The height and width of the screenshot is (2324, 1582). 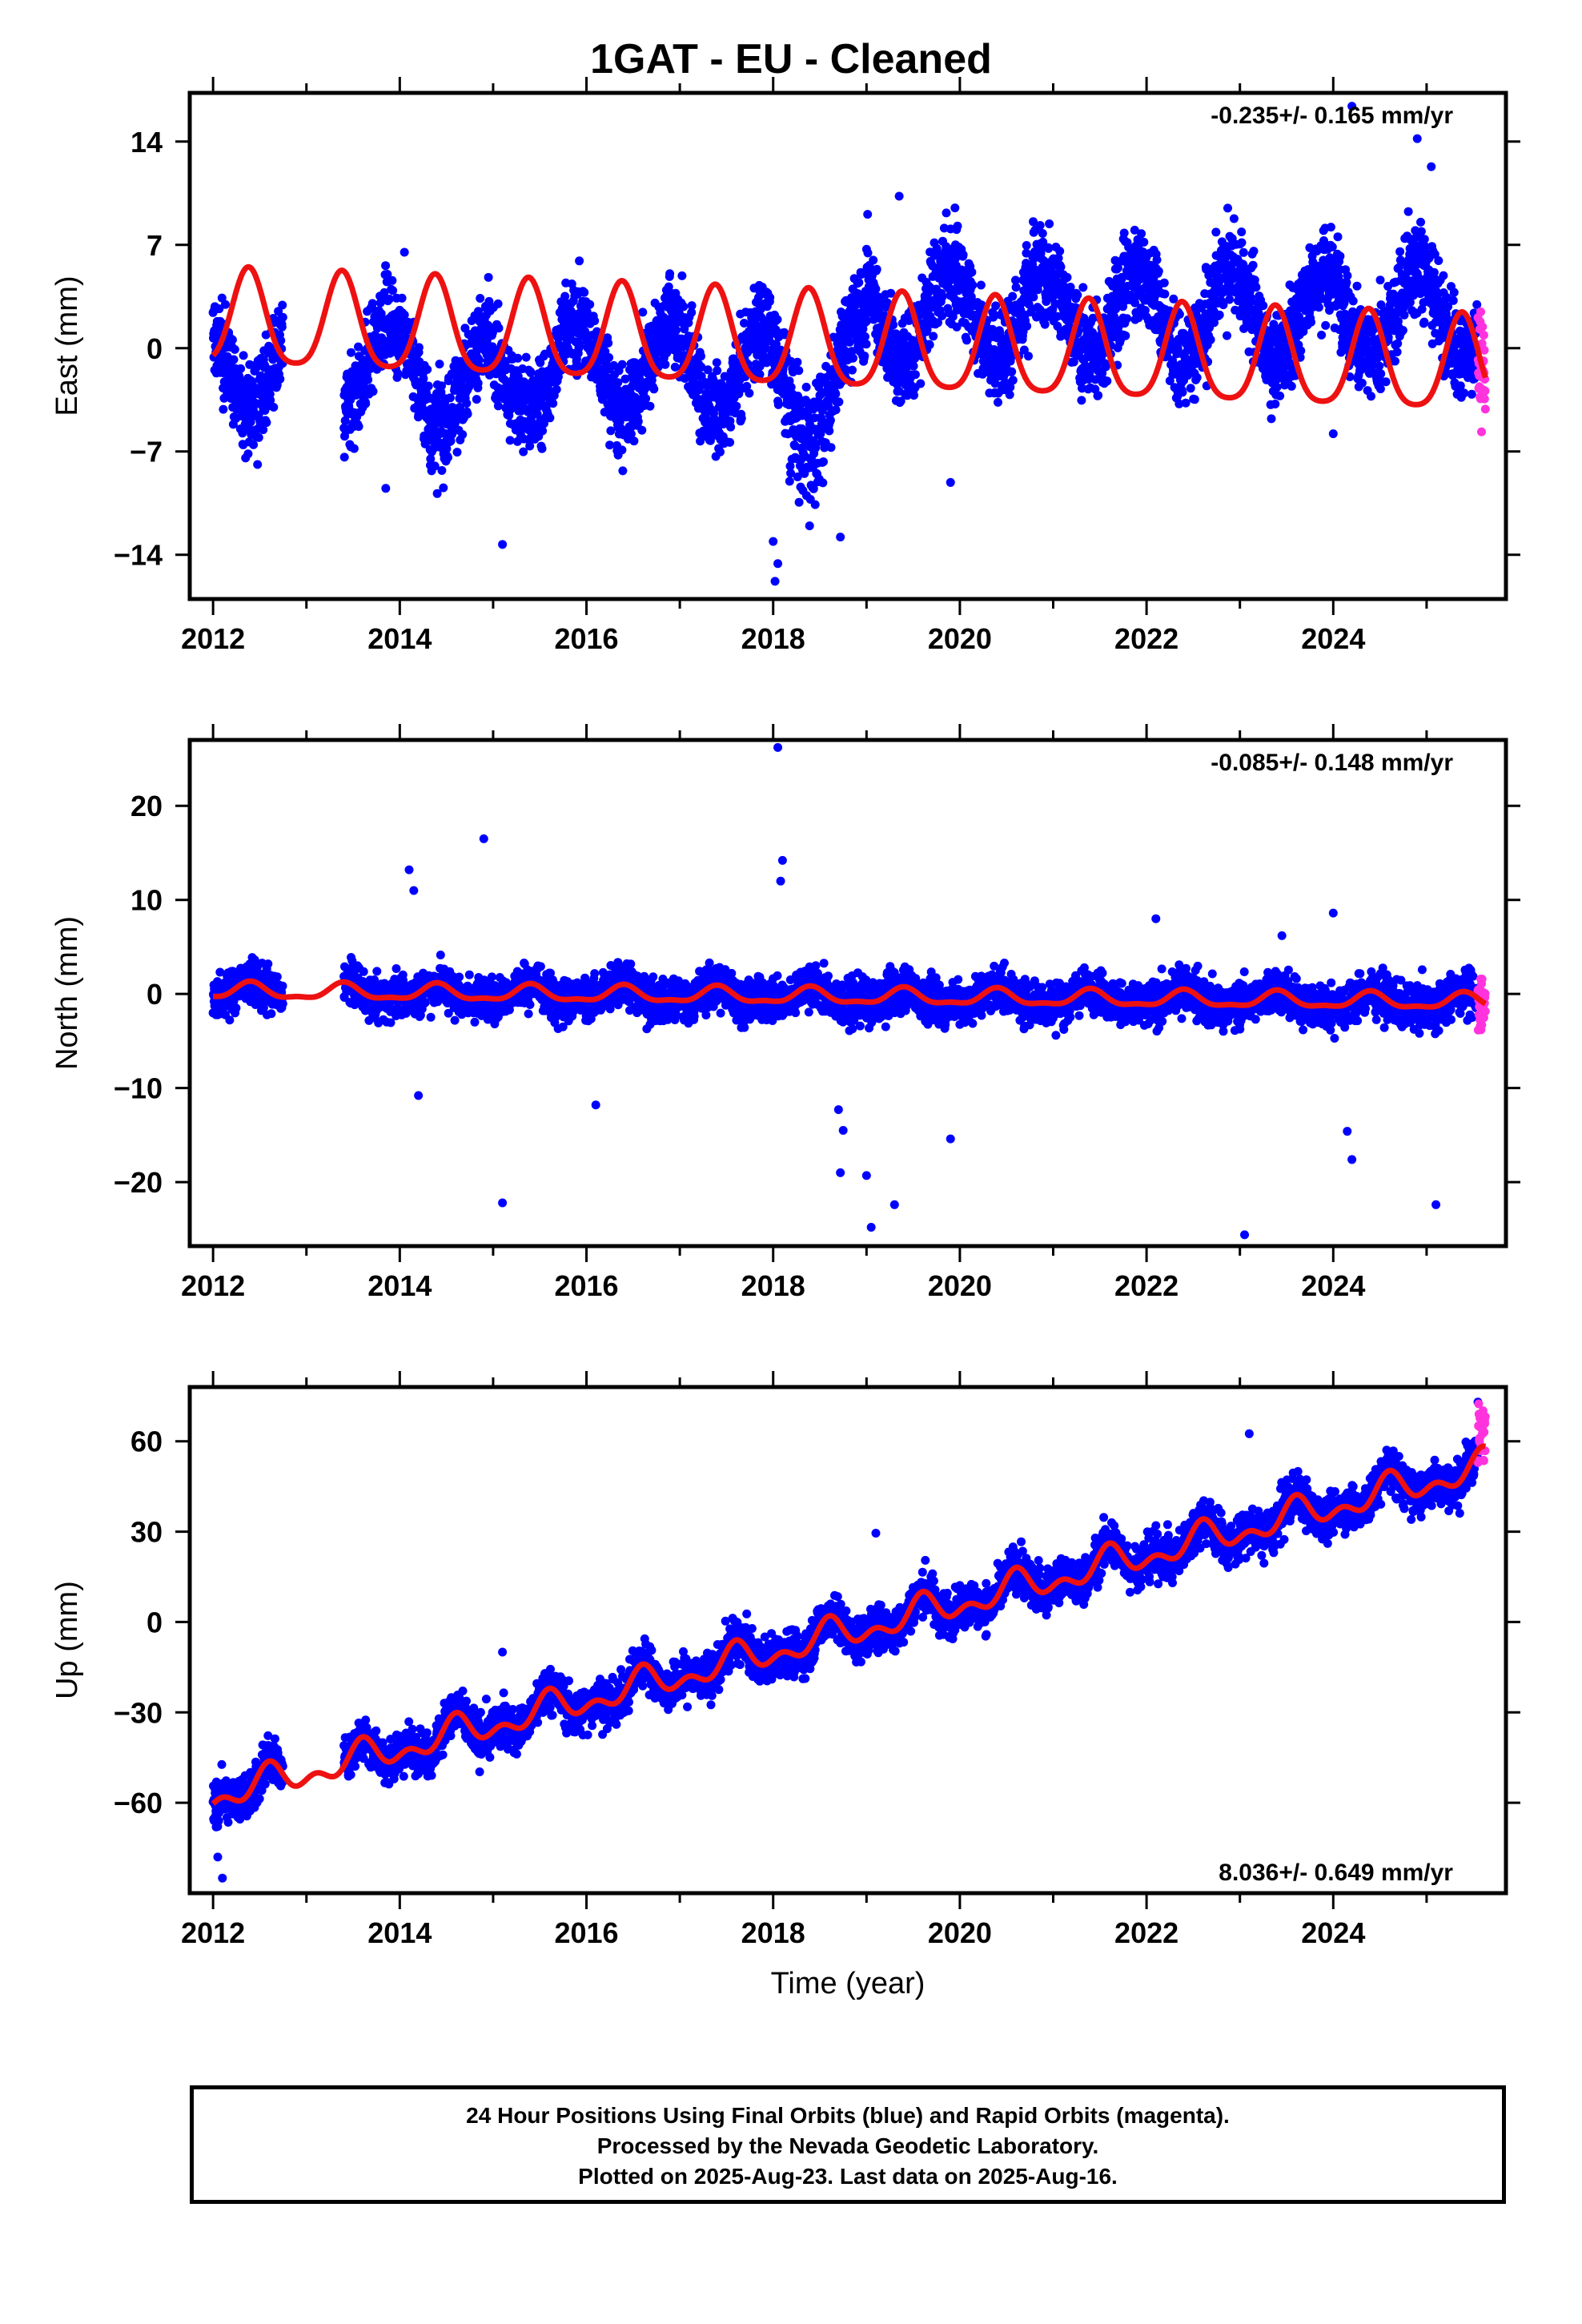 What do you see at coordinates (213, 638) in the screenshot?
I see `x-tick-label: 2012` at bounding box center [213, 638].